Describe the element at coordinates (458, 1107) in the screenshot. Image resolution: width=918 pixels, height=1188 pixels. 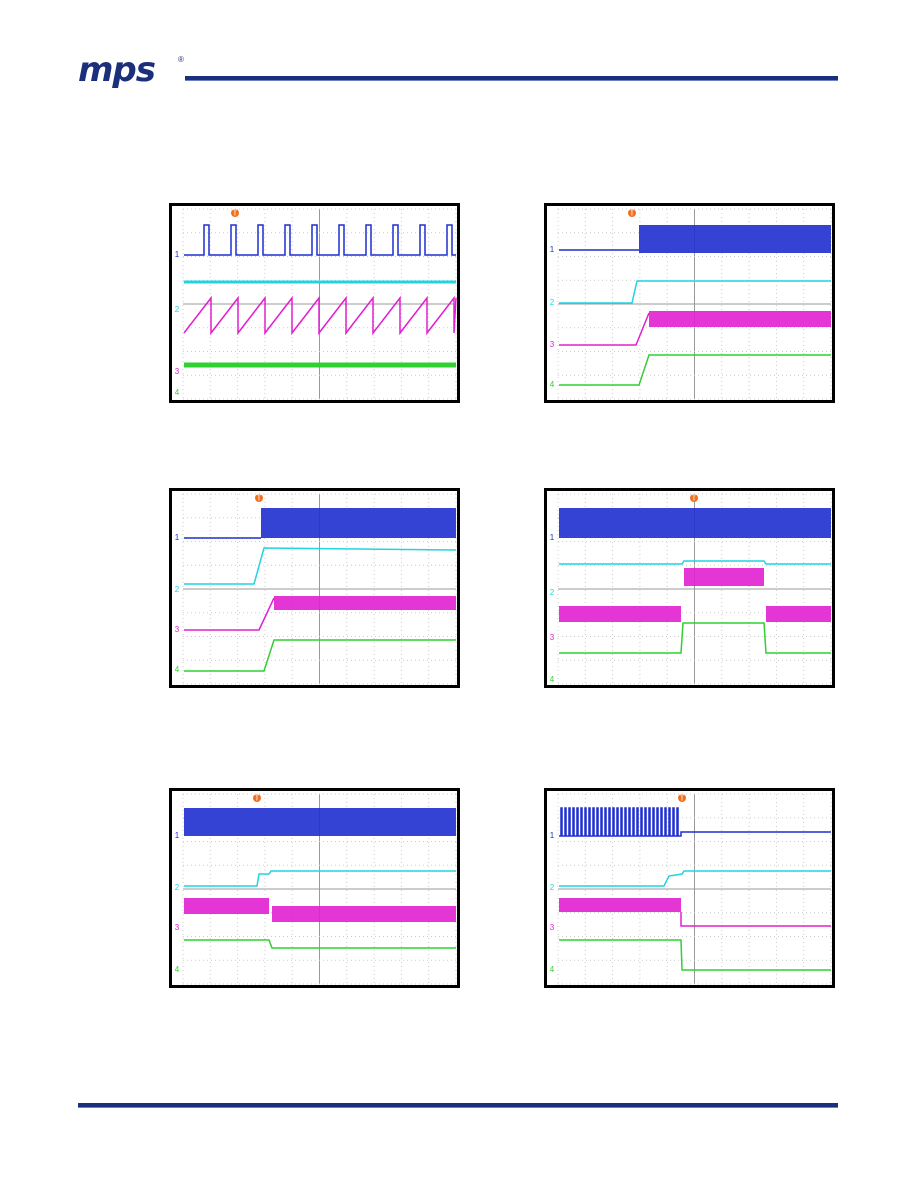
I see `footer-rule-shade` at that location.